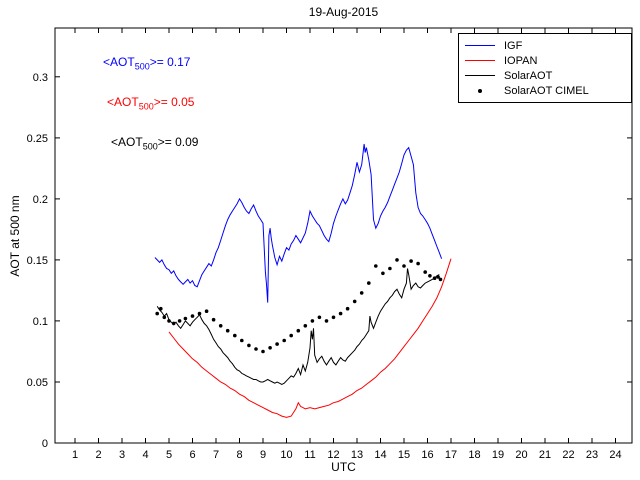  I want to click on legend-line-swatch-igf, so click(482, 45).